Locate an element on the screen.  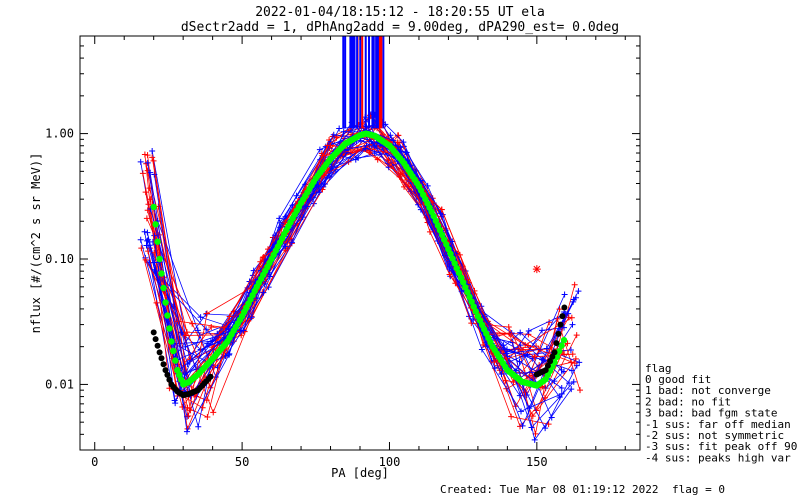
chart-title: 2022-01-04/18:15:12 - 18:20:55 UT ela is located at coordinates (400, 12).